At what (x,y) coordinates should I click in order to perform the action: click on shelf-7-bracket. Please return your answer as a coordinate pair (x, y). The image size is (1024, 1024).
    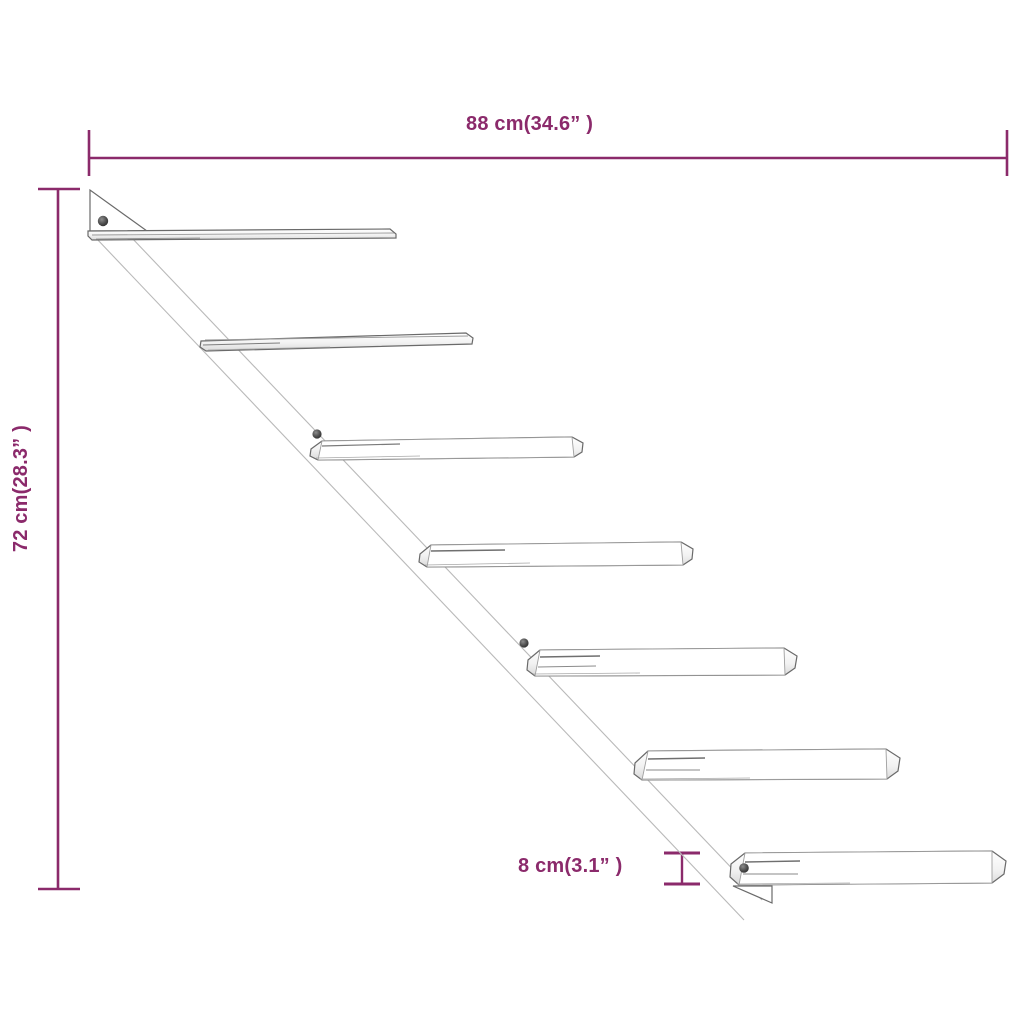
    Looking at the image, I should click on (752, 894).